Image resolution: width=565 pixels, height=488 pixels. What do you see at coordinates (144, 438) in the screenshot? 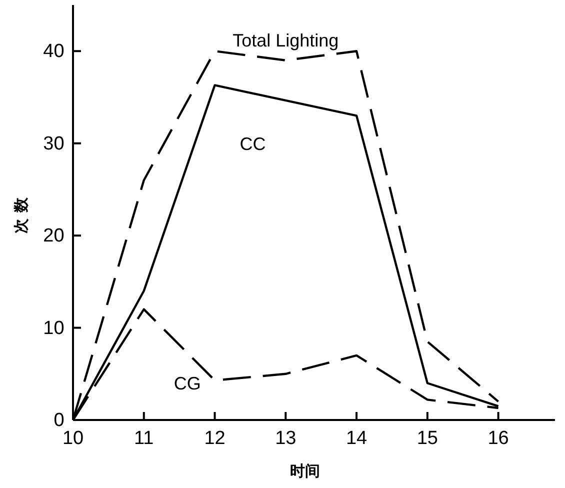
I see `x-tick-label: 11` at bounding box center [144, 438].